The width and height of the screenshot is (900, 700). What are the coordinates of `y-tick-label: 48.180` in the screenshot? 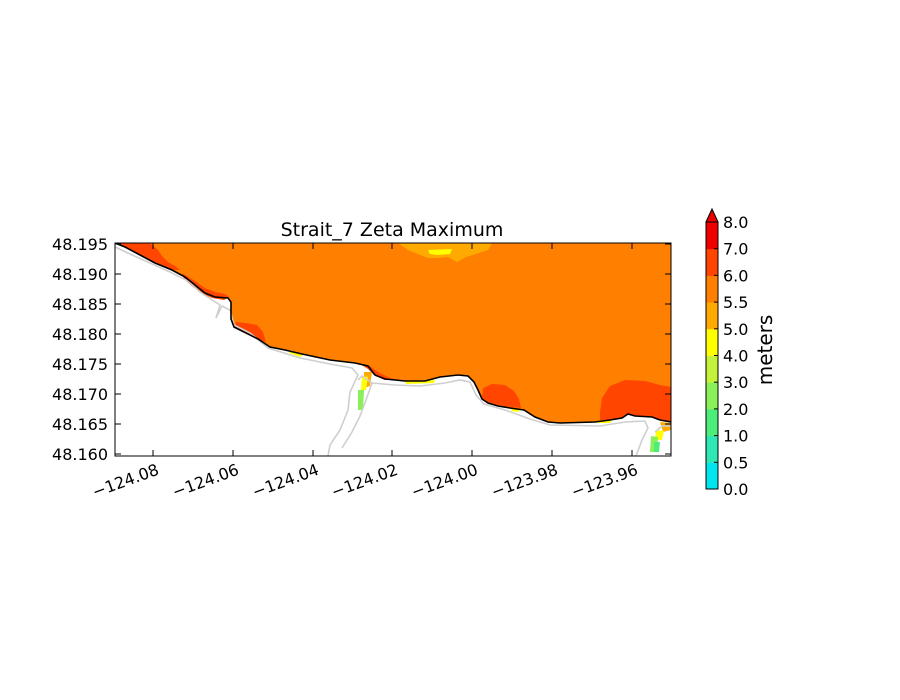 It's located at (80, 334).